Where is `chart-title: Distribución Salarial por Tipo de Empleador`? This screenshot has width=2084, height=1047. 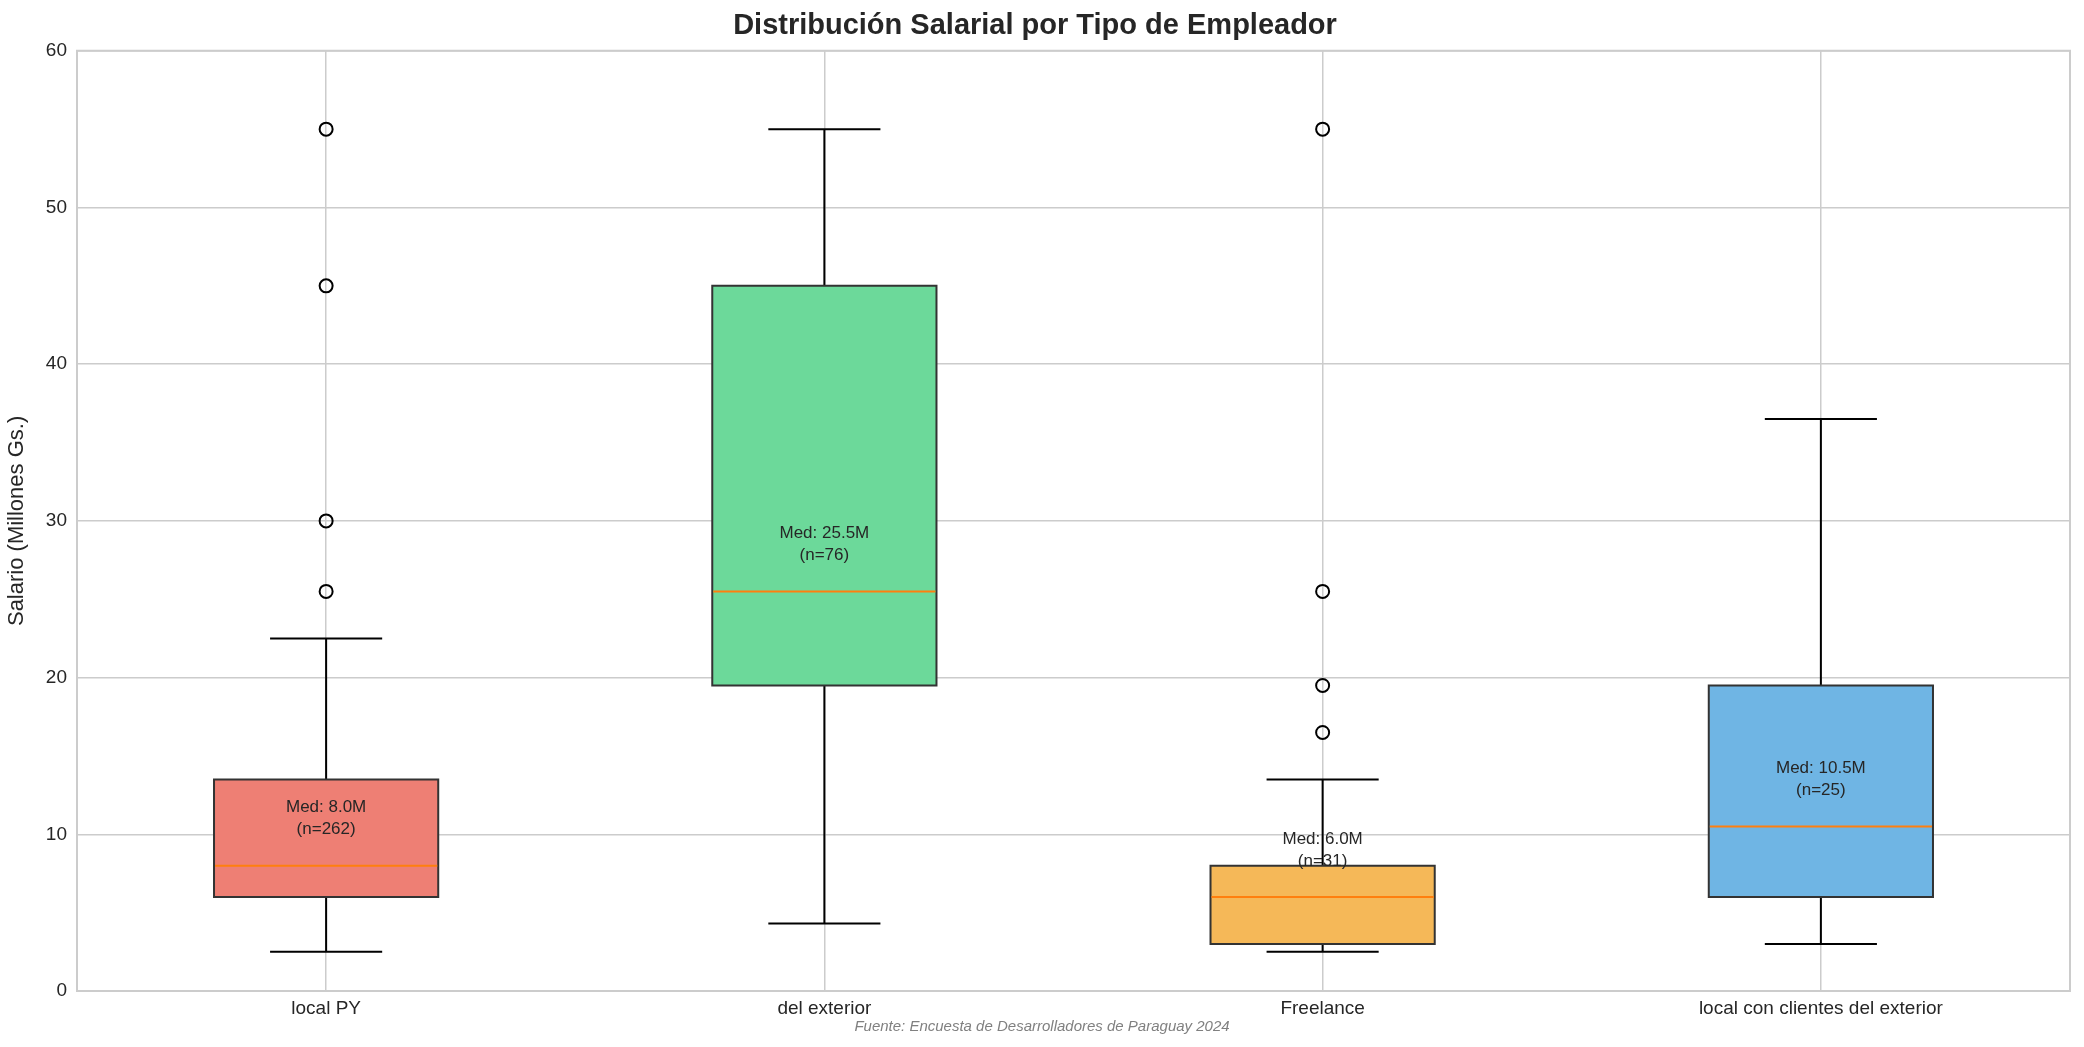 chart-title: Distribución Salarial por Tipo de Empleador is located at coordinates (1035, 24).